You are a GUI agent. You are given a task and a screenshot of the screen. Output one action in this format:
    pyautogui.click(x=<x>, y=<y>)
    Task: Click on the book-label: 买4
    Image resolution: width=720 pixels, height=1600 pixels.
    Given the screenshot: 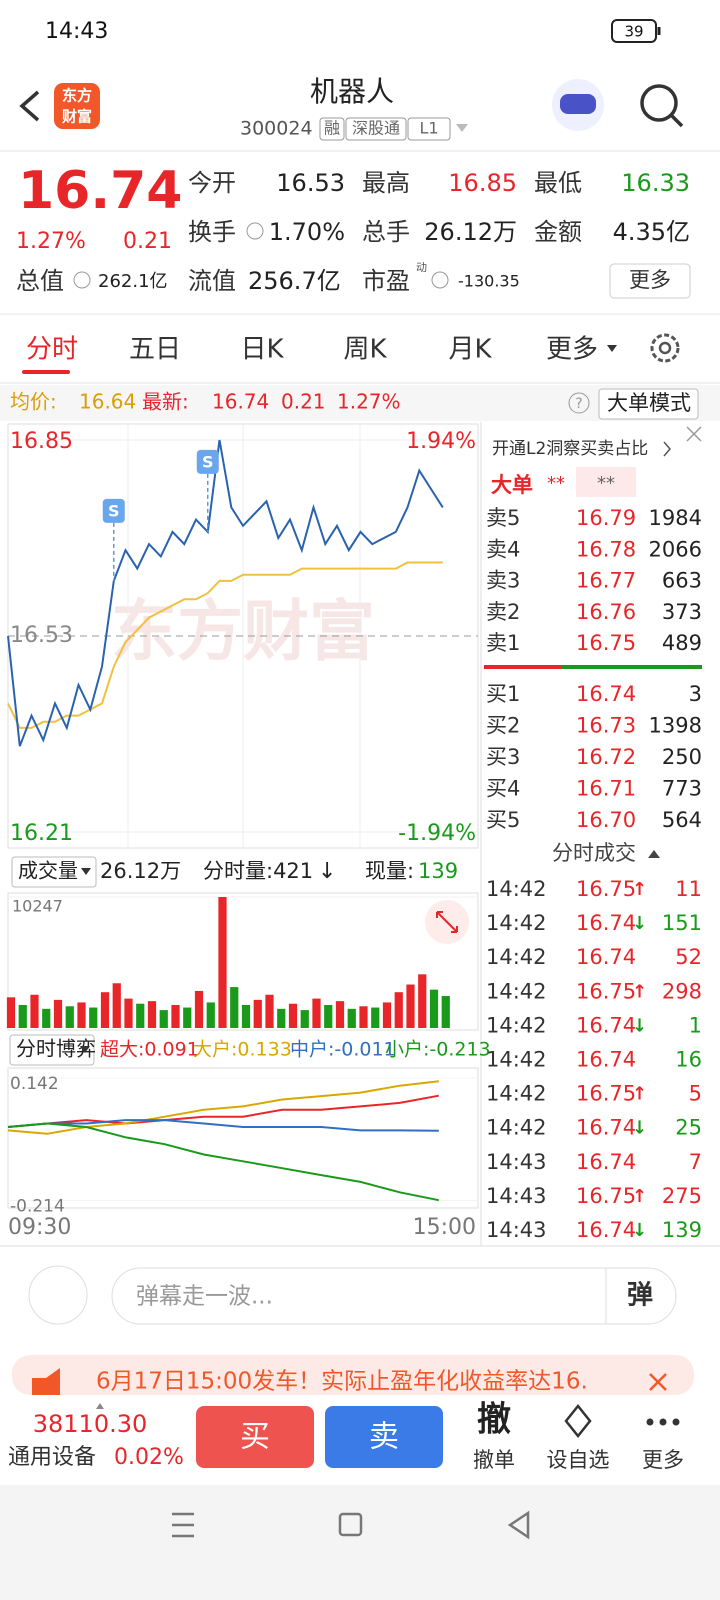 What is the action you would take?
    pyautogui.click(x=503, y=789)
    